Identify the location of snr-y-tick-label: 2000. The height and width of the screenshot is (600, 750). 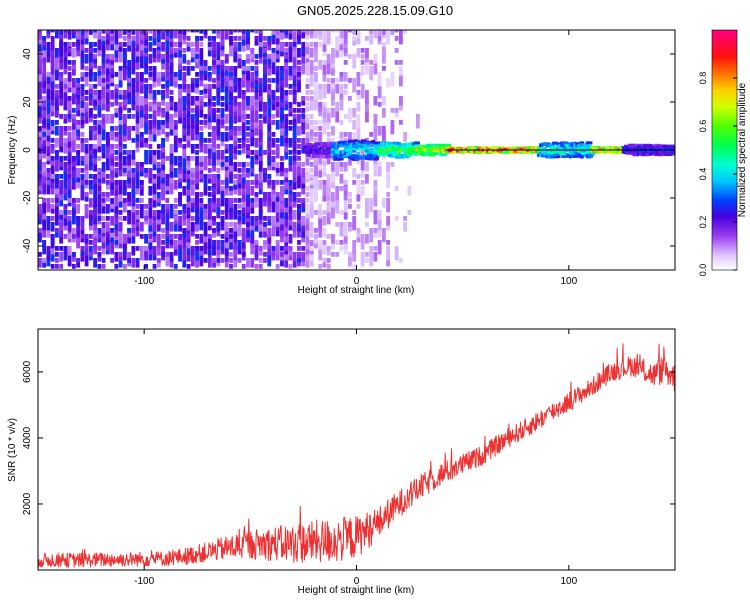
(27, 503).